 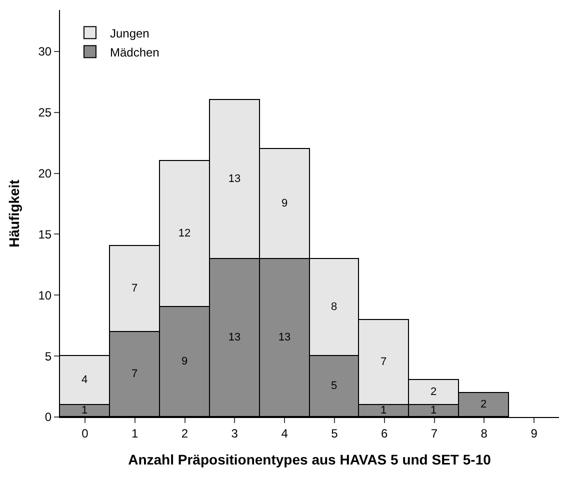 I want to click on x-tick-label: 1, so click(x=135, y=433).